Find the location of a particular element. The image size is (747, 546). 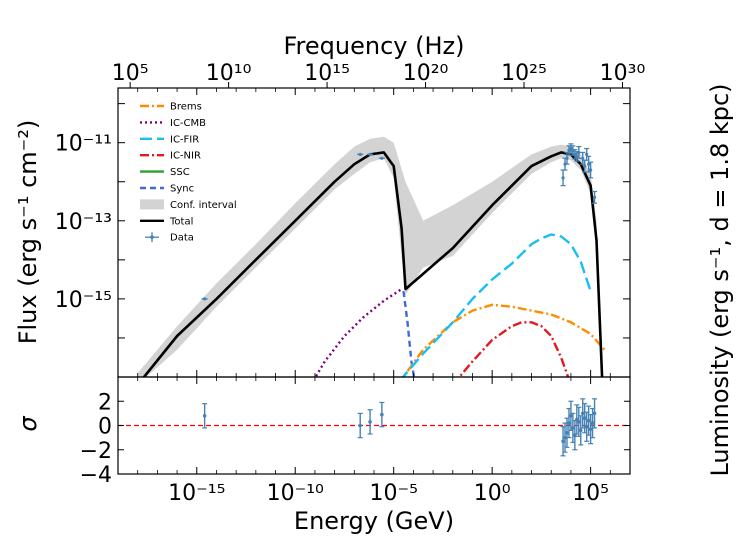

residual-plot-area is located at coordinates (374, 427).